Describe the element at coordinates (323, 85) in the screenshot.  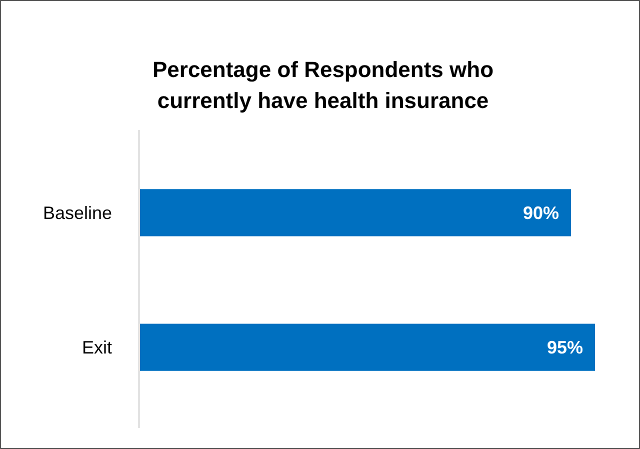
I see `chart-title: Percentage of Respondents who currently have health insurance` at that location.